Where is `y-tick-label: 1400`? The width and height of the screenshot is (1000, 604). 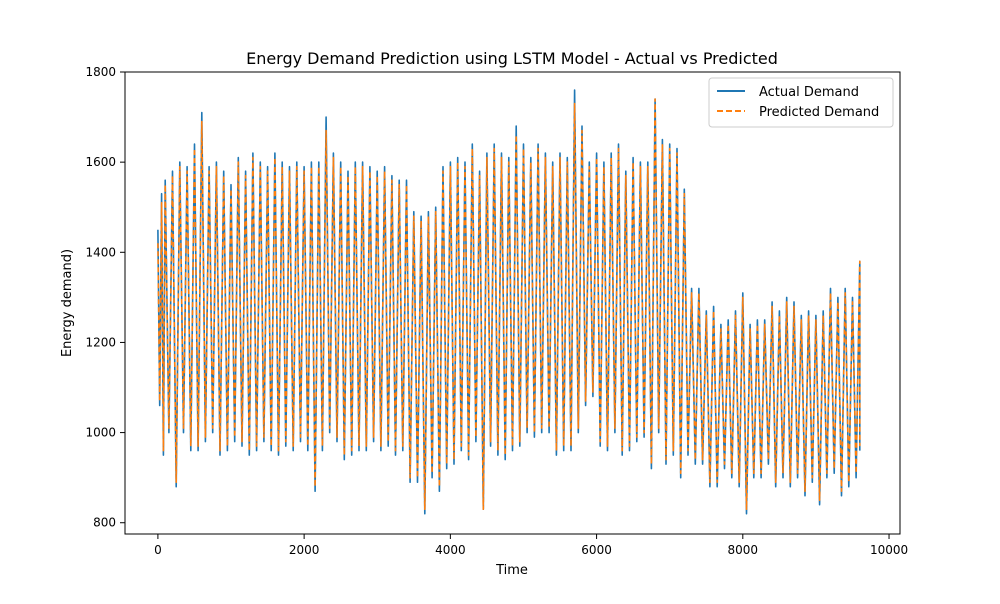
y-tick-label: 1400 is located at coordinates (100, 252).